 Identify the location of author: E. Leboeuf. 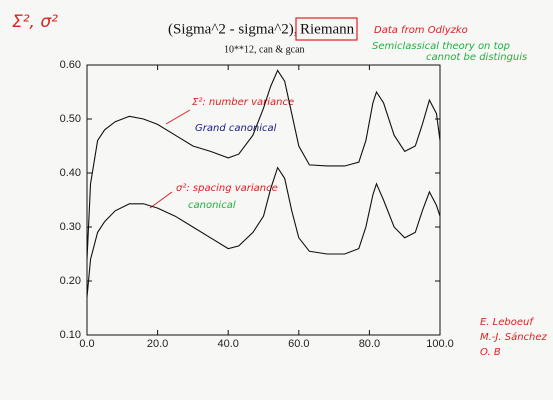
(507, 322).